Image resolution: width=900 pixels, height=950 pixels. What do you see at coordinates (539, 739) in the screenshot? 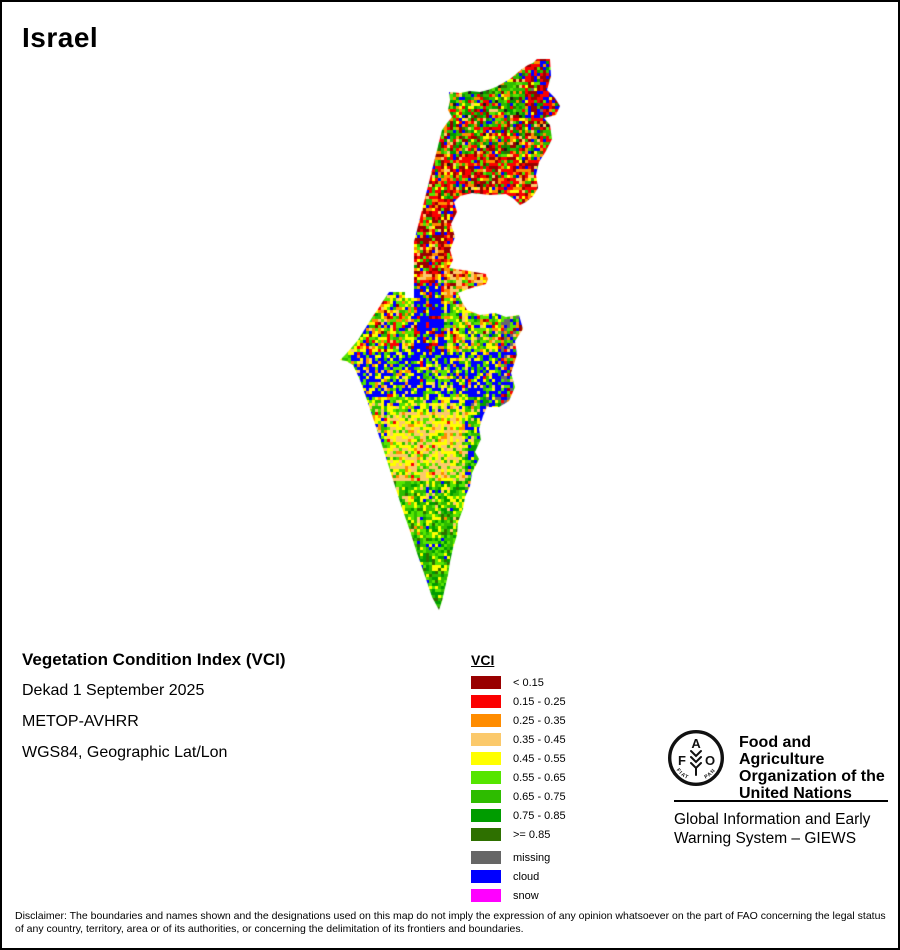
I see `legend-label: 0.35 - 0.45` at bounding box center [539, 739].